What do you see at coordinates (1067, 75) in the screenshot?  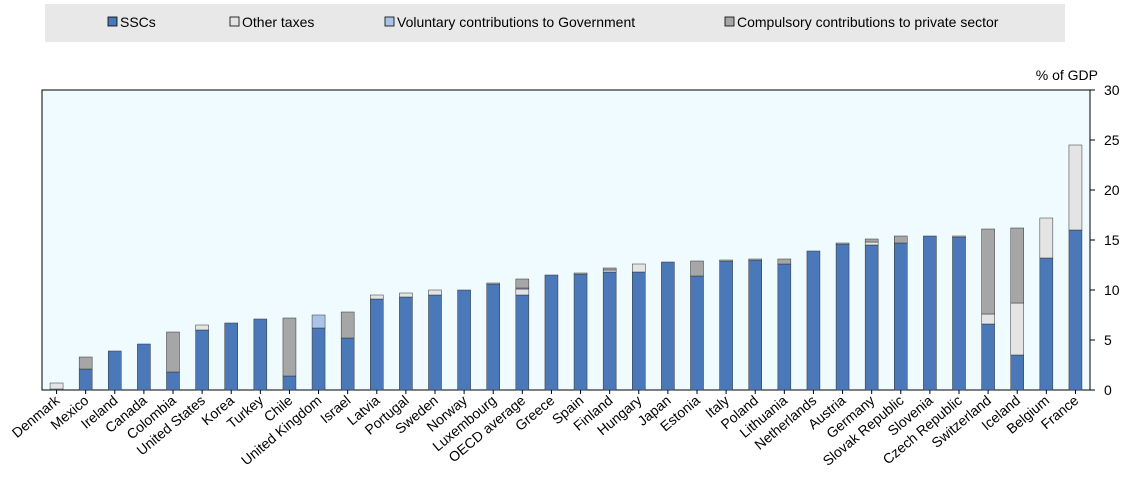 I see `y-axis-label: % of GDP` at bounding box center [1067, 75].